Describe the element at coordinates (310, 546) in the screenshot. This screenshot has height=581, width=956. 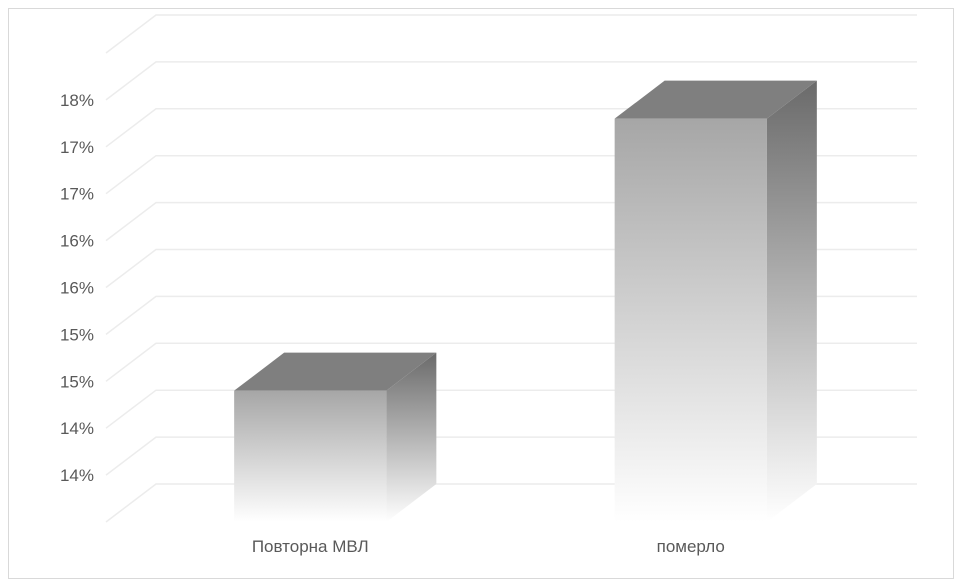
I see `x-category-label: Повторна МВЛ` at that location.